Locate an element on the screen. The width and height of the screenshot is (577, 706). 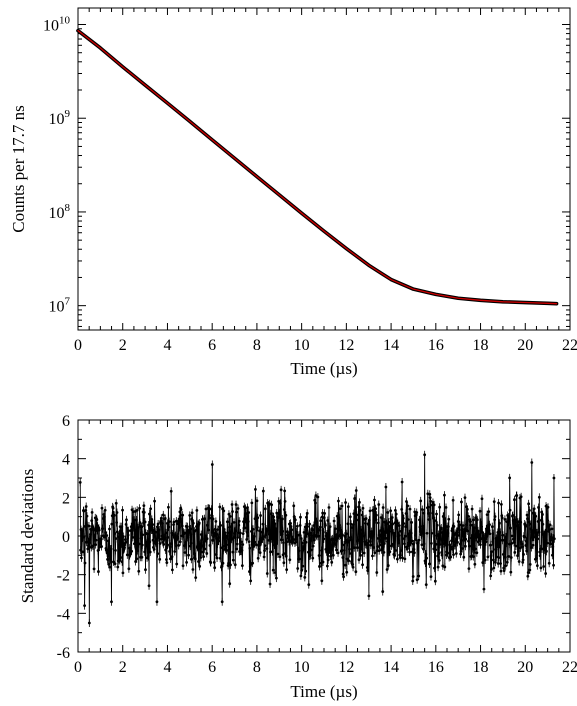
decay-x-tick-label: 14 is located at coordinates (391, 345).